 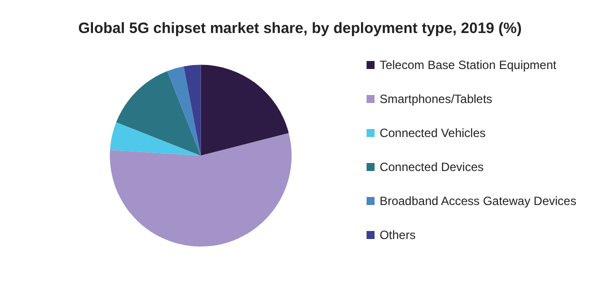 I want to click on legend-label: Connected Vehicles, so click(x=433, y=133).